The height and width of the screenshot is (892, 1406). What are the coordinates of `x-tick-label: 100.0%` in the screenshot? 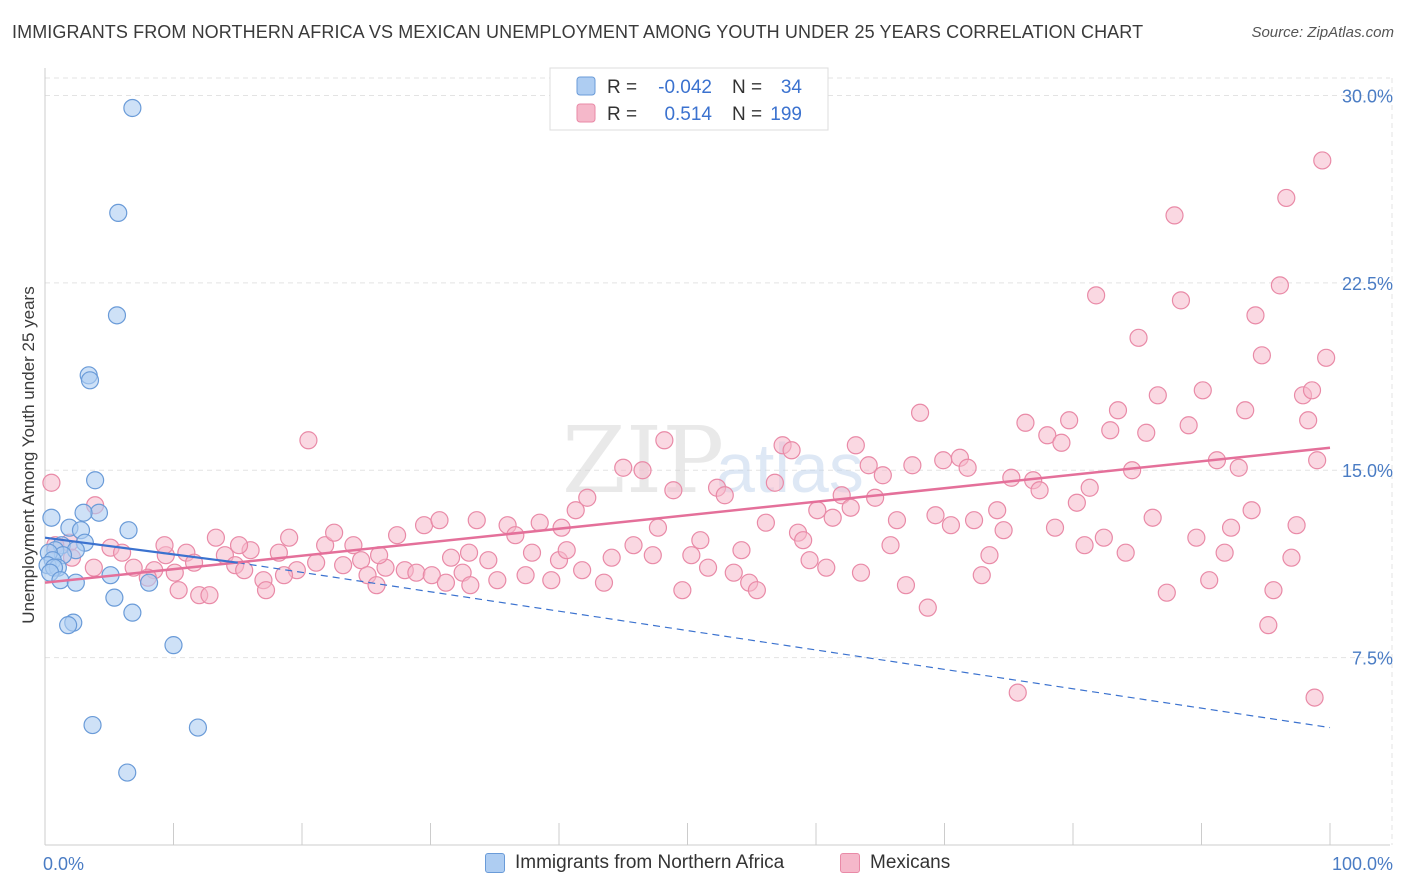 It's located at (1362, 864).